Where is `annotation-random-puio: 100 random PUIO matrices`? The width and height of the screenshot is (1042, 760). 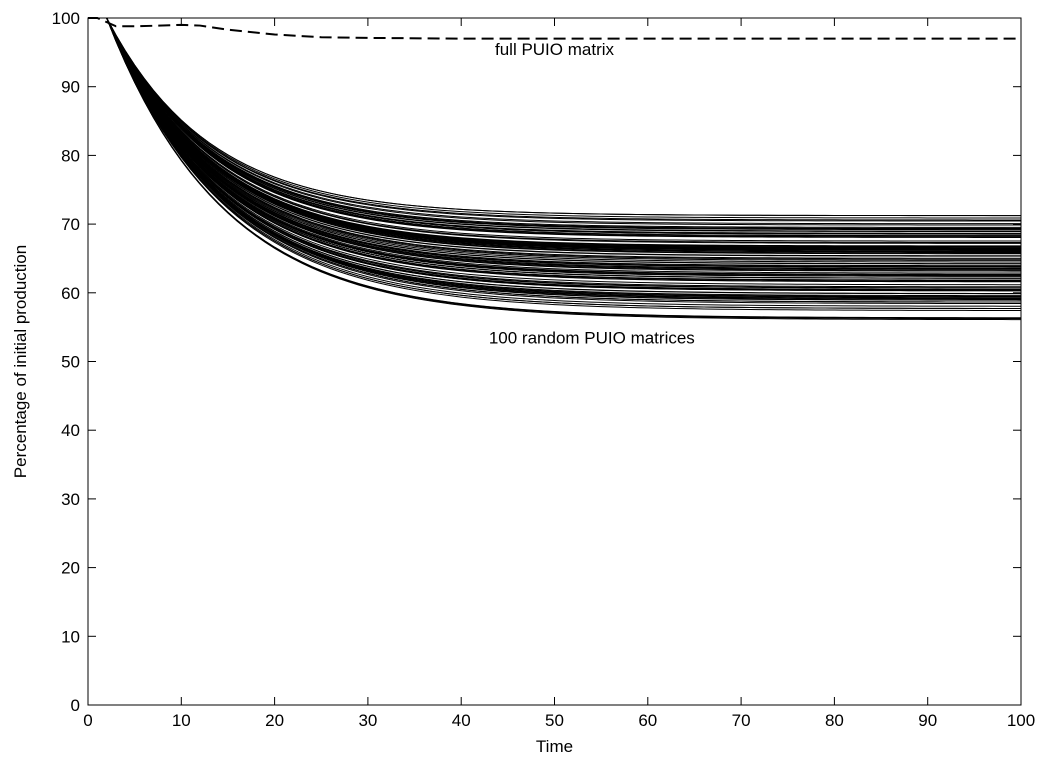 annotation-random-puio: 100 random PUIO matrices is located at coordinates (592, 337).